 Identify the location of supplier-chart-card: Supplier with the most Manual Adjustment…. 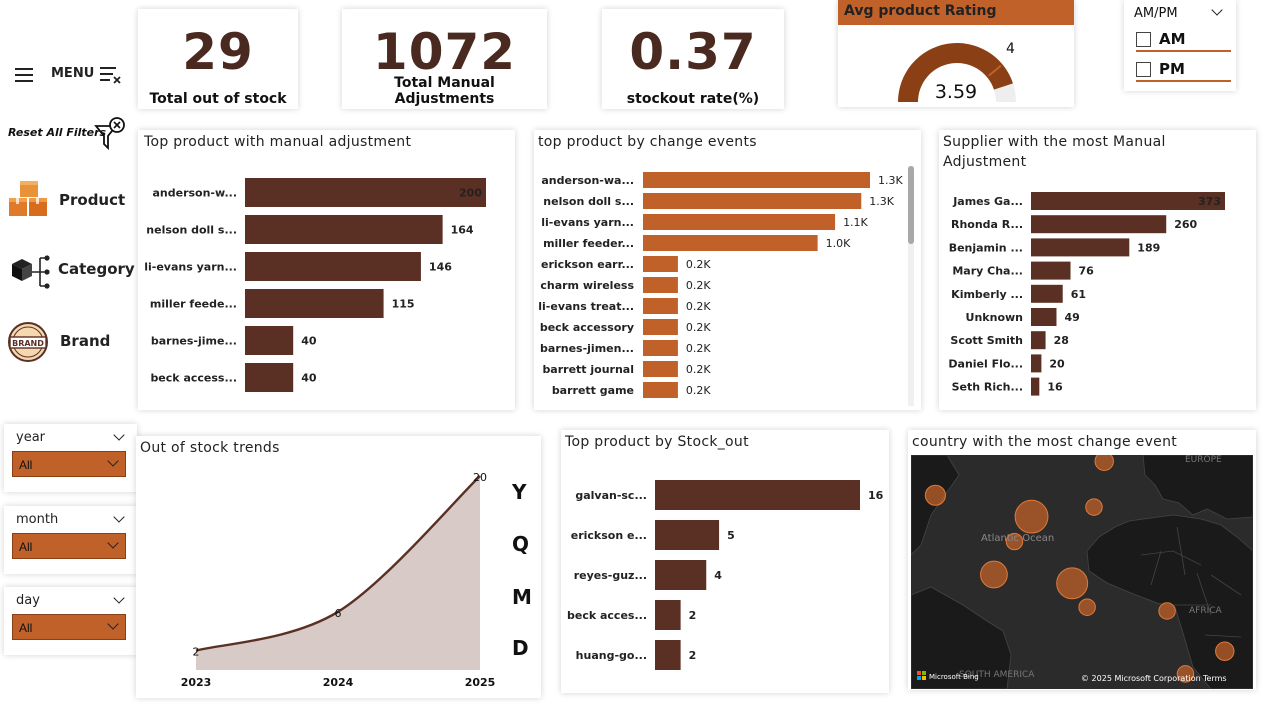
(1097, 270).